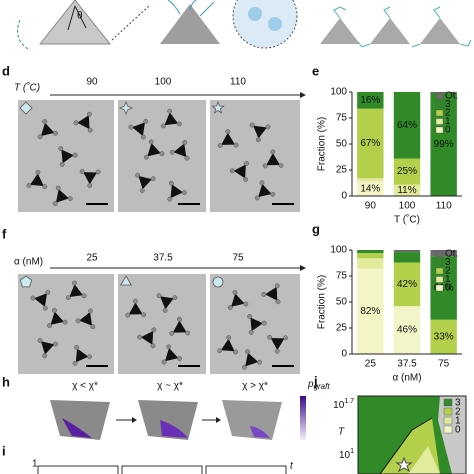 This screenshot has width=474, height=474. Describe the element at coordinates (80, 16) in the screenshot. I see `theta-label: θ` at that location.